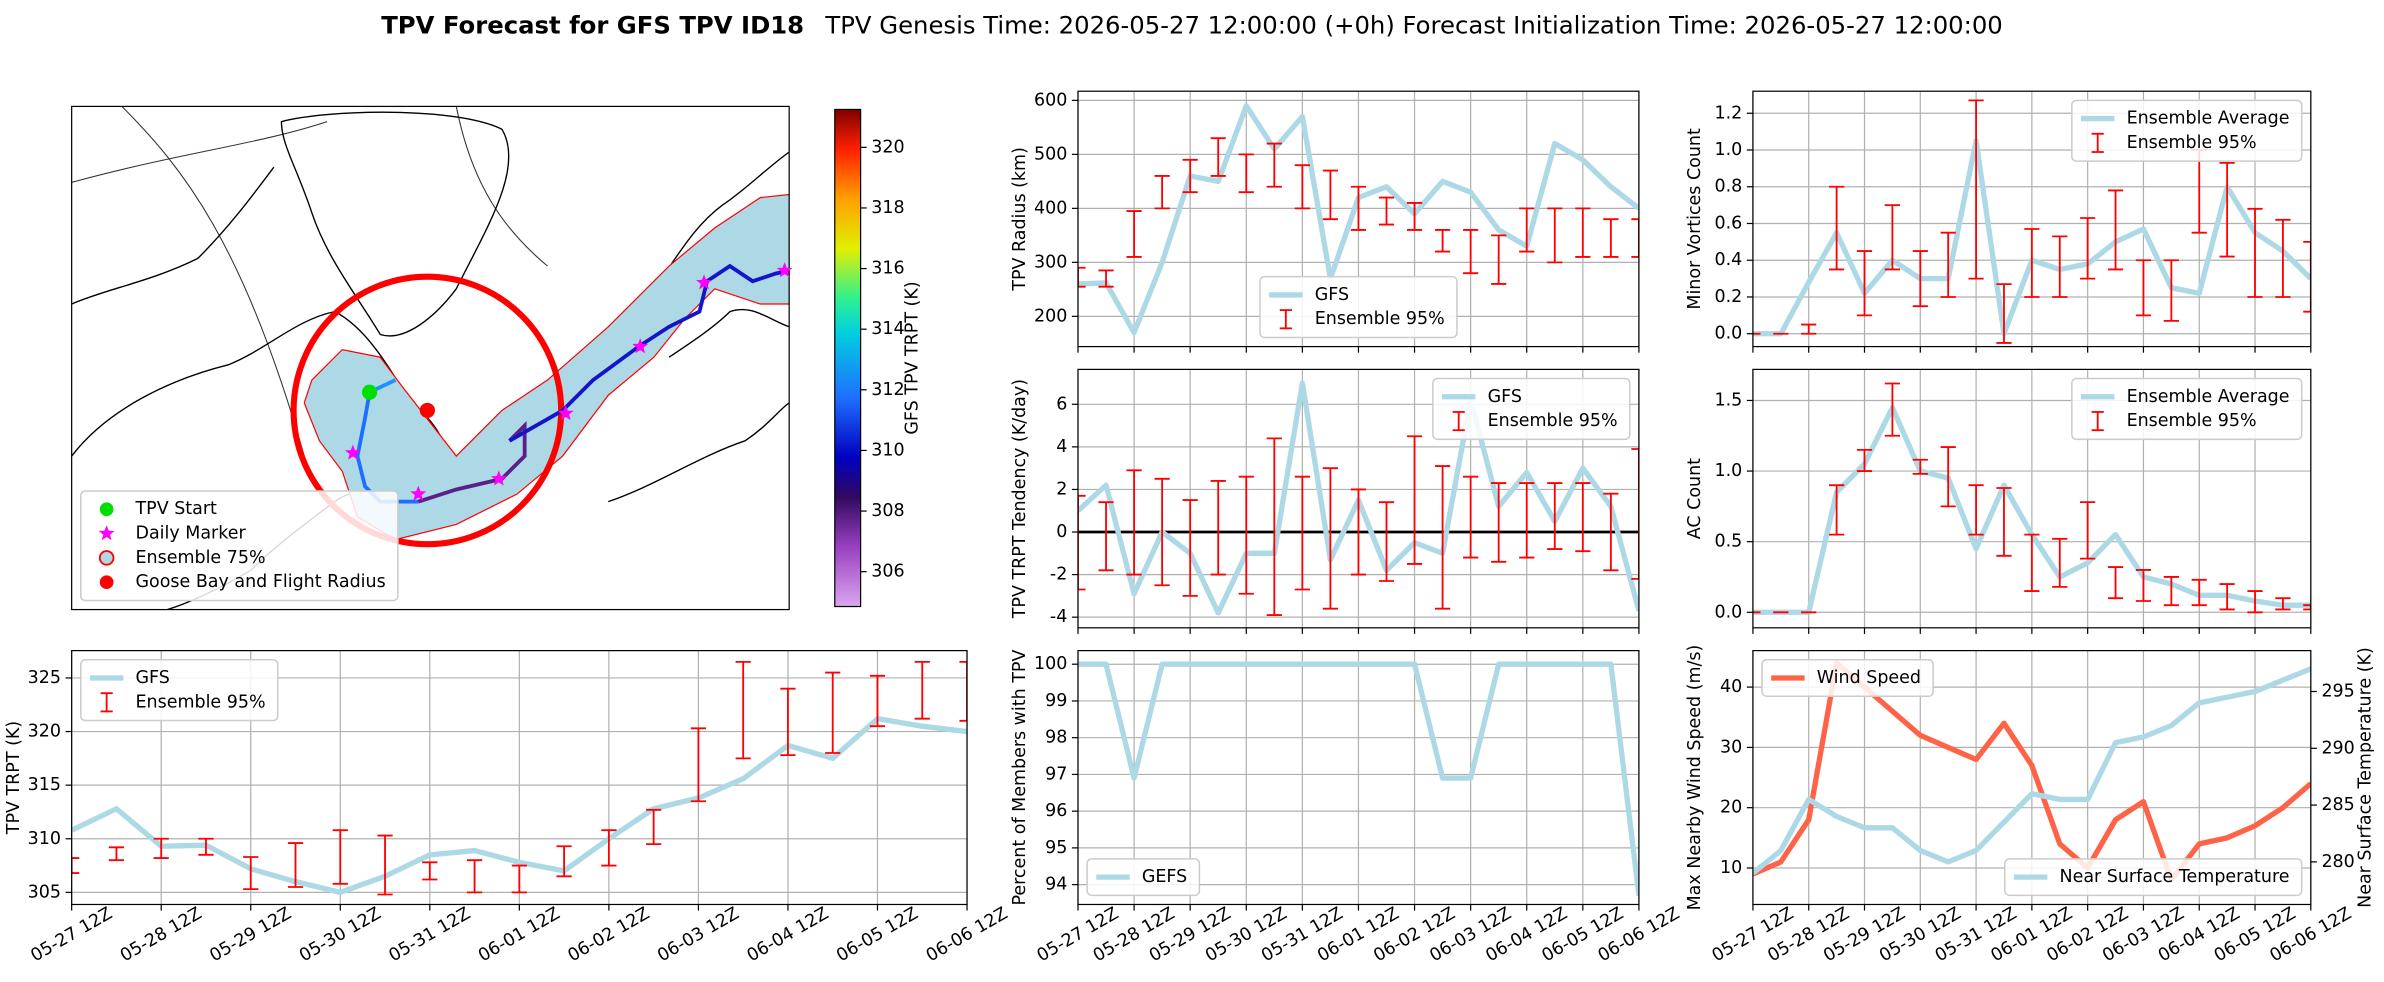  I want to click on y-tick-label: 0.8, so click(1729, 187).